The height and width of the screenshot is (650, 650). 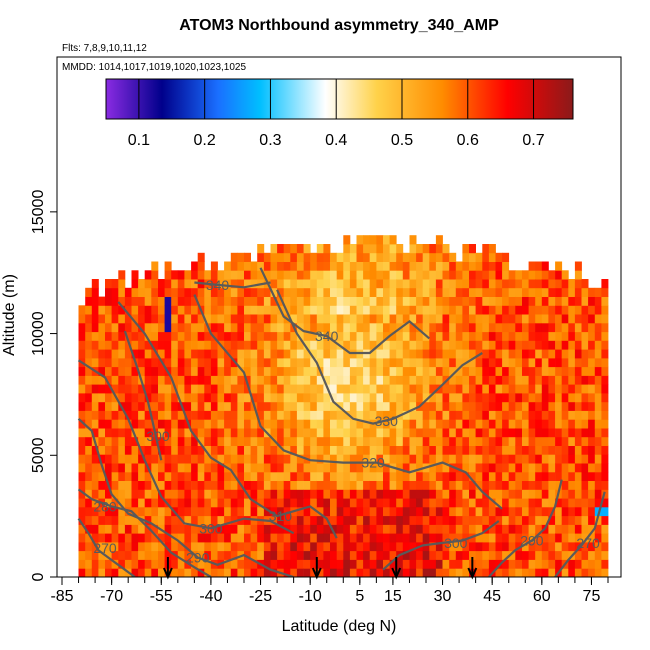 I want to click on colorbar-tick-label: 0.6, so click(x=468, y=140).